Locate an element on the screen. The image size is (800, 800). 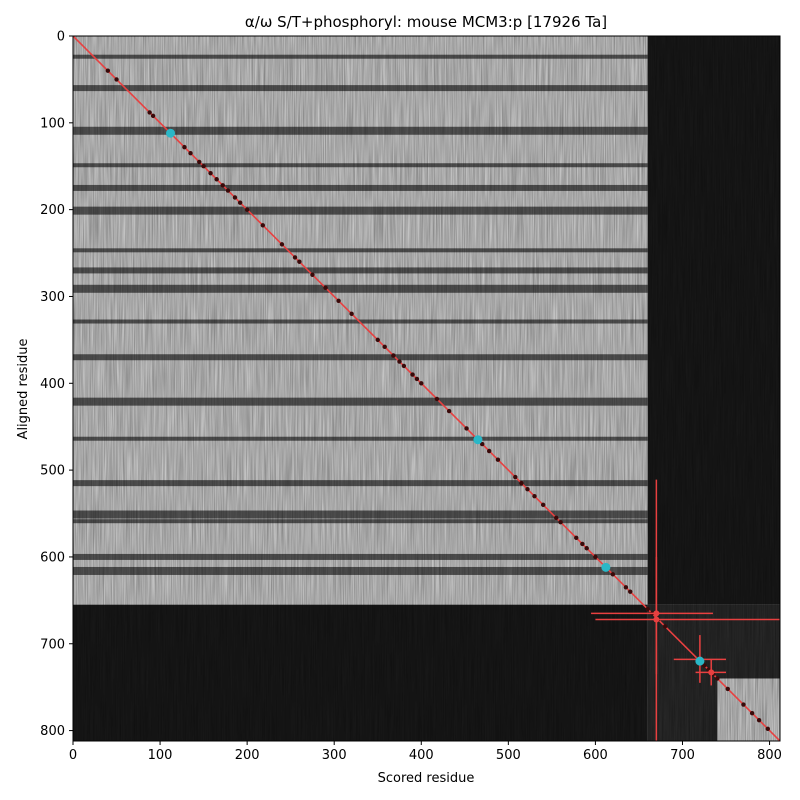
y-tick-label: 800 is located at coordinates (52, 731).